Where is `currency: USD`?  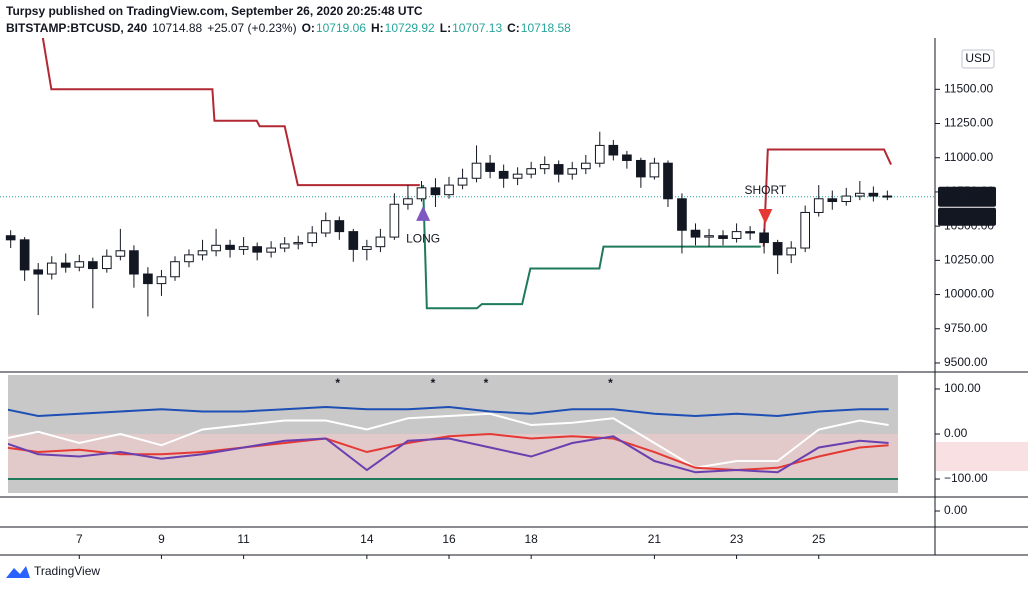 currency: USD is located at coordinates (978, 58).